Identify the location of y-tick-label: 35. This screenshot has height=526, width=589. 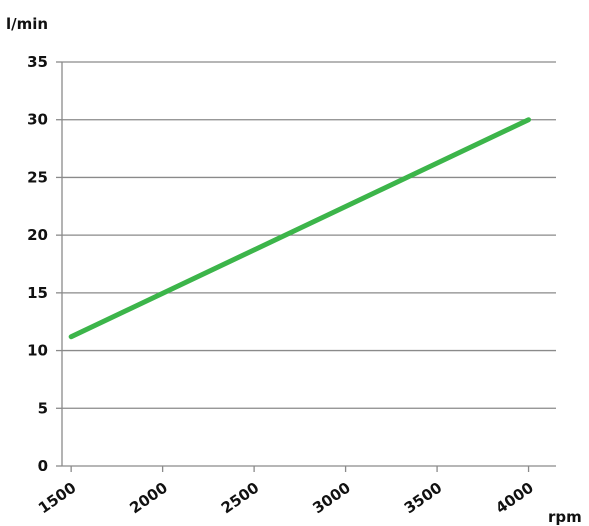
(37, 62).